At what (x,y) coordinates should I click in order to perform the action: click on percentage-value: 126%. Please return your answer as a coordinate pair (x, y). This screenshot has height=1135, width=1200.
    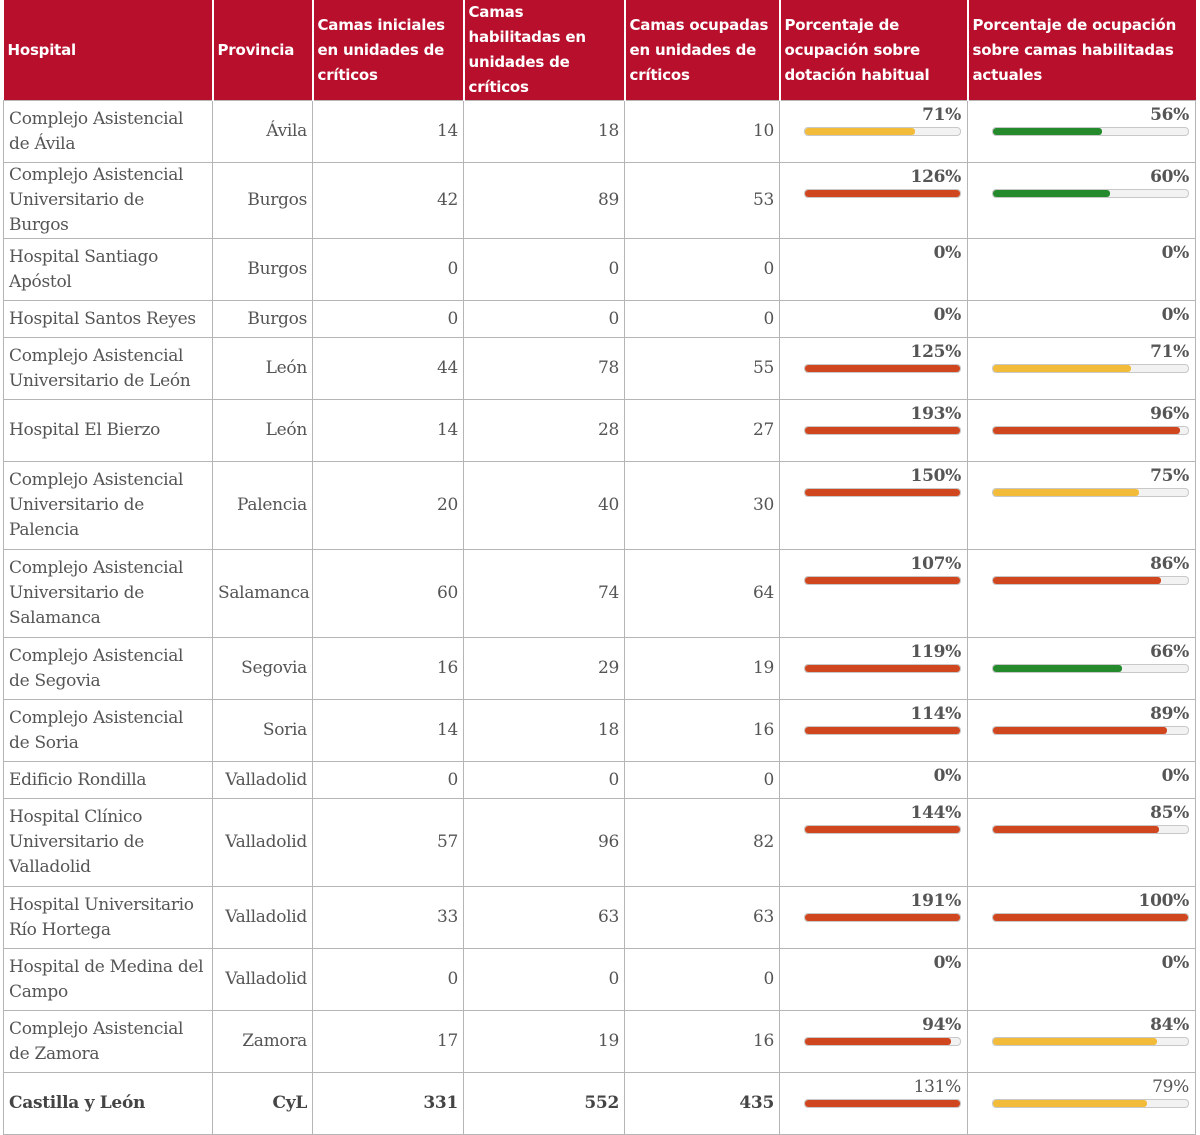
    Looking at the image, I should click on (936, 177).